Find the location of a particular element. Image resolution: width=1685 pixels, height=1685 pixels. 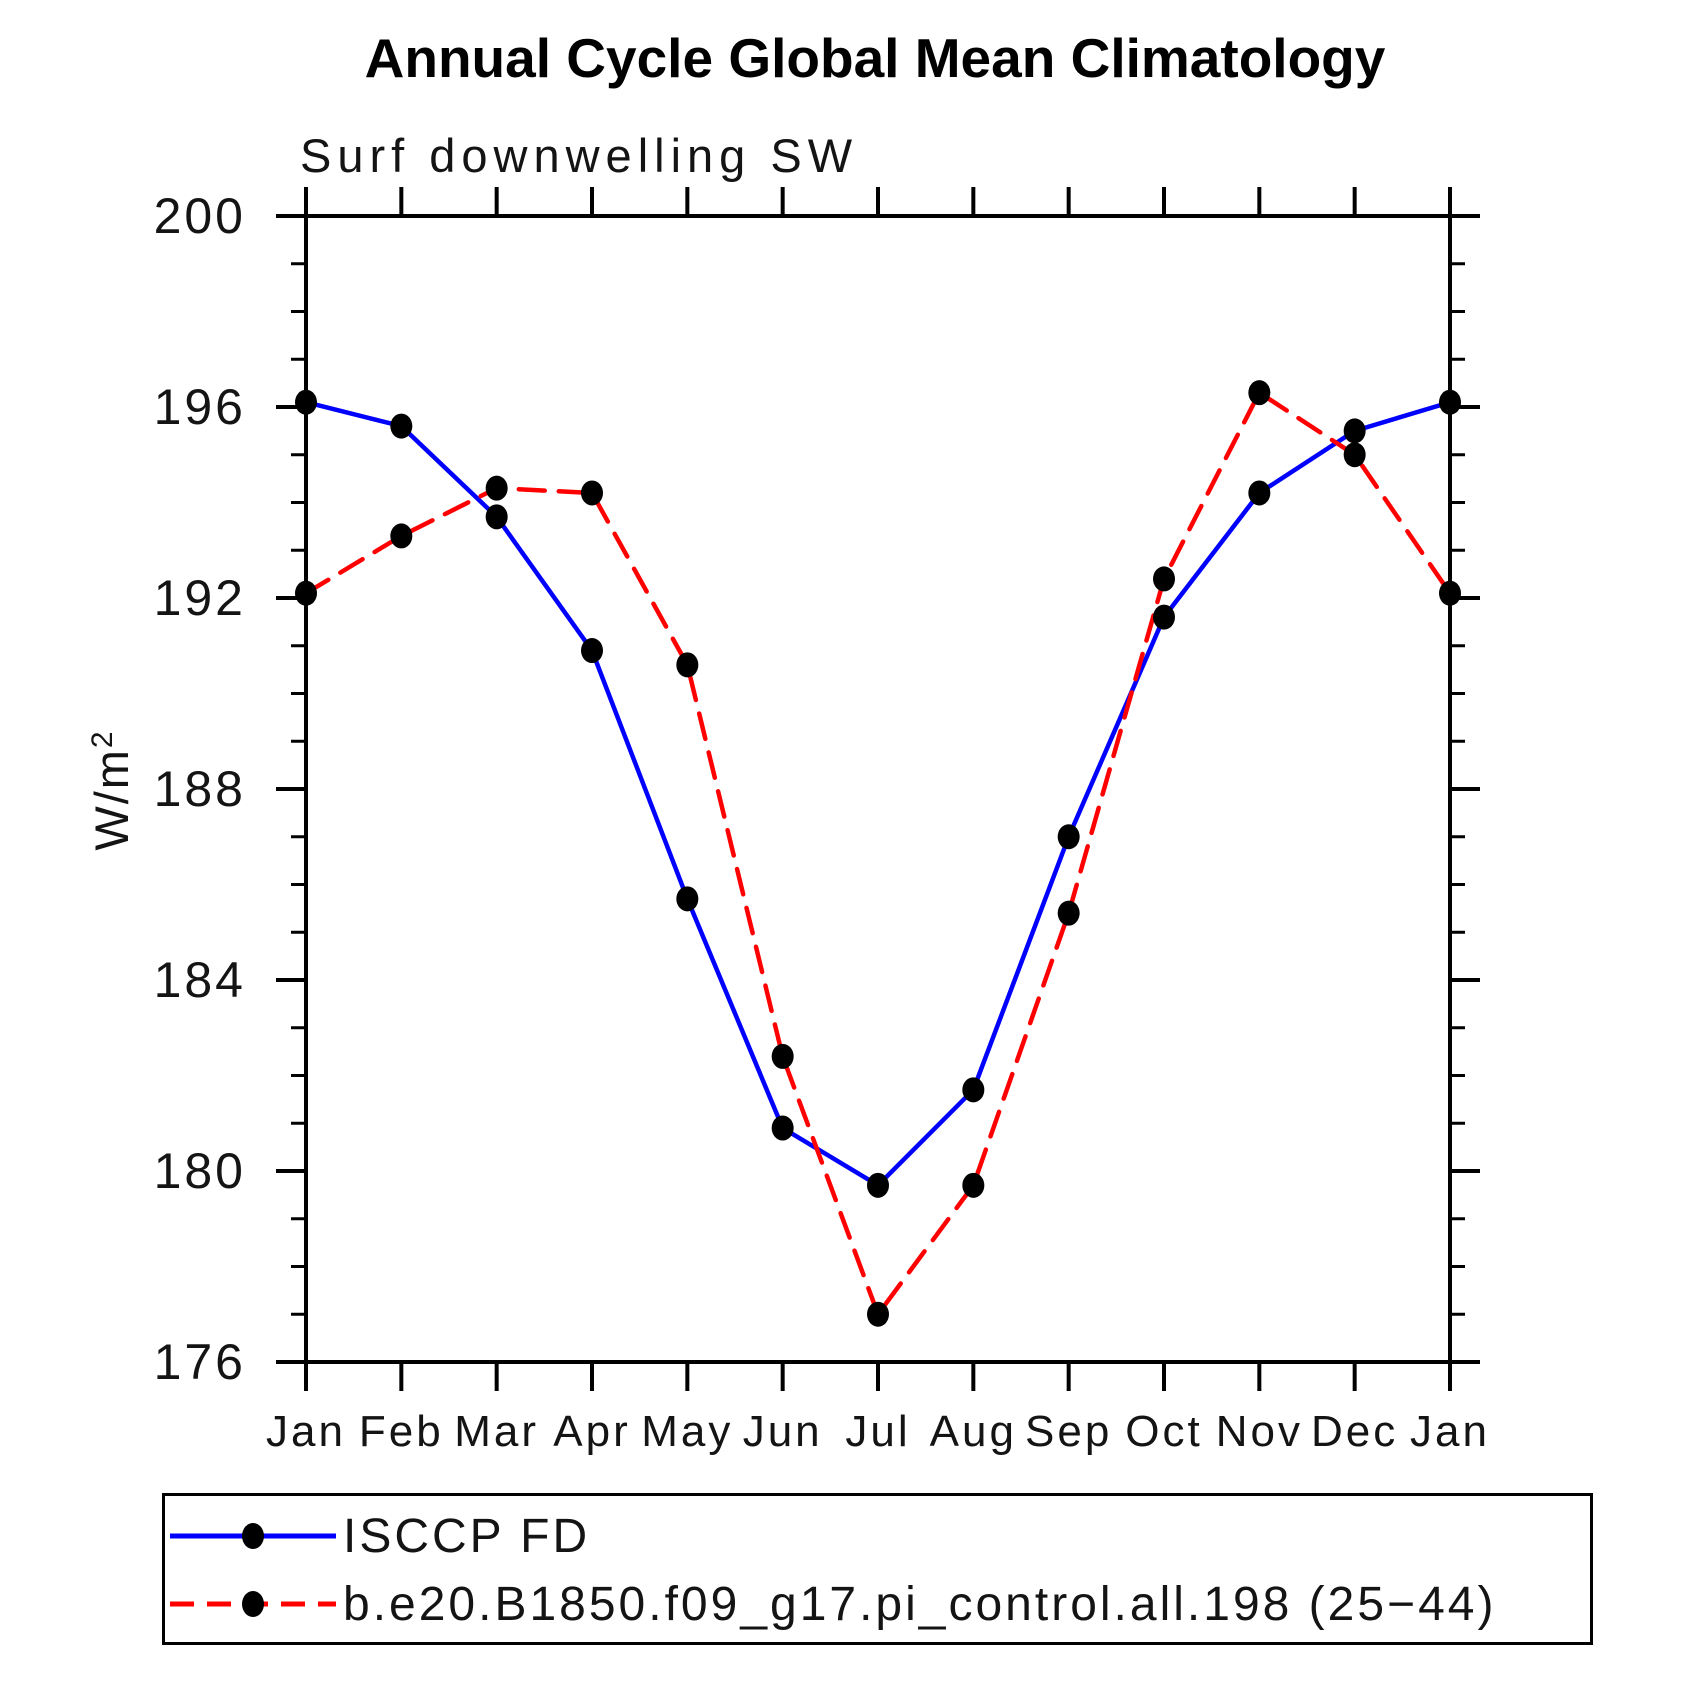

x-tick-label: Sep is located at coordinates (1068, 1431).